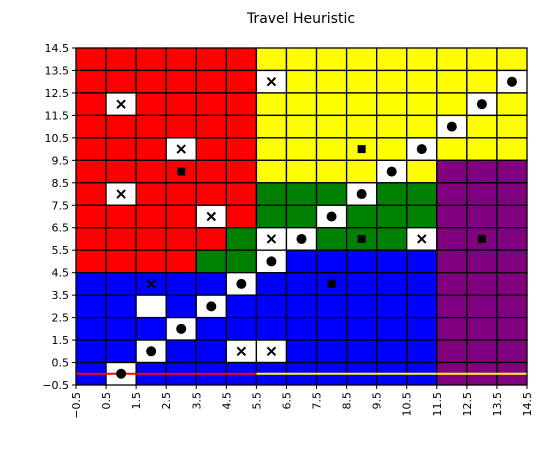 The height and width of the screenshot is (455, 559). Describe the element at coordinates (61, 160) in the screenshot. I see `y-tick-label: 9.5` at that location.